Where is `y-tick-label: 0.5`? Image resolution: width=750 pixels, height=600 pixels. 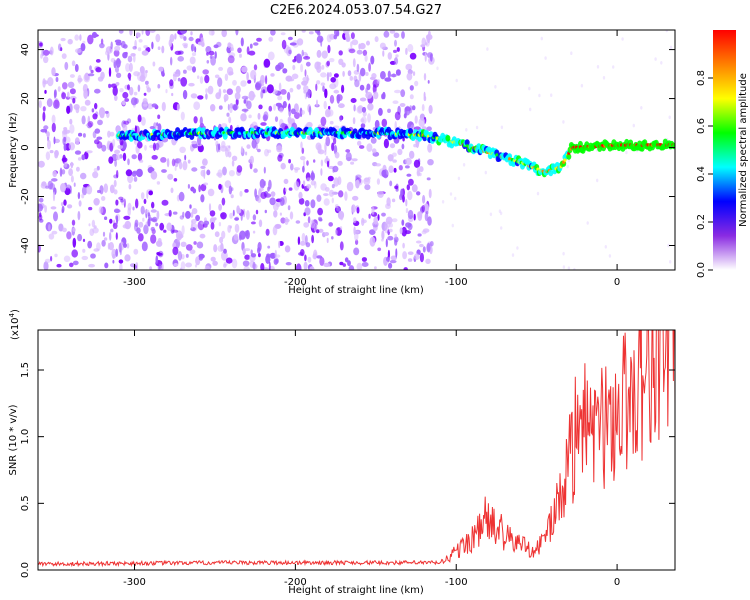
y-tick-label: 0.5 is located at coordinates (25, 503).